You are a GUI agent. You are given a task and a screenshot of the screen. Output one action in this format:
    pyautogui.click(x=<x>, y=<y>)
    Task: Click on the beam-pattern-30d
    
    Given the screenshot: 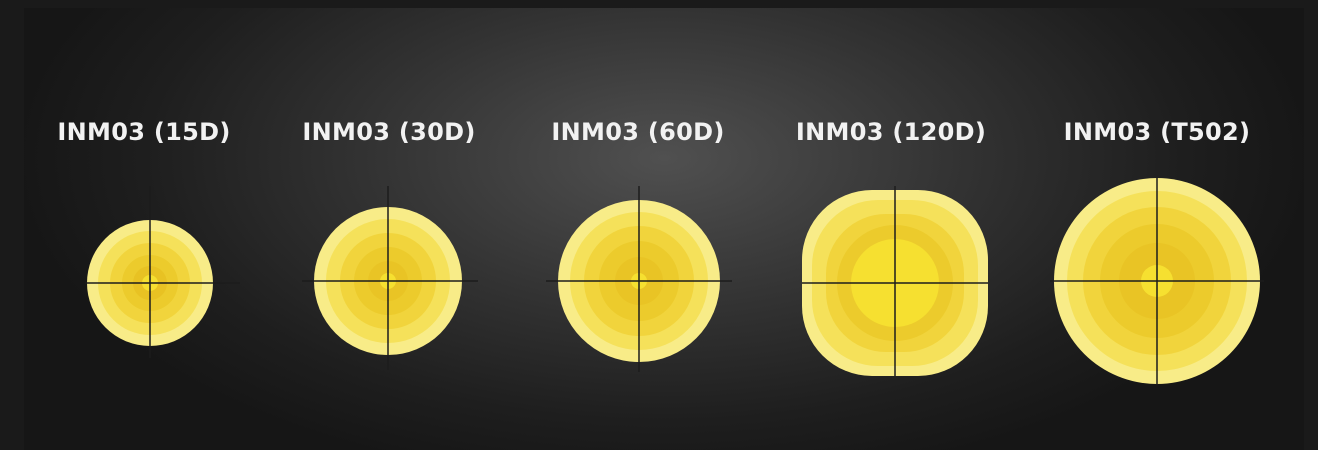 What is the action you would take?
    pyautogui.click(x=390, y=278)
    